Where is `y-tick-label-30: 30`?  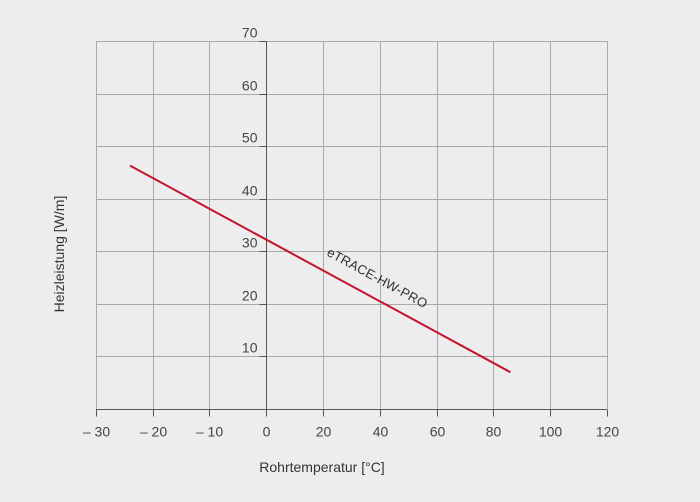
y-tick-label-30: 30 is located at coordinates (250, 243).